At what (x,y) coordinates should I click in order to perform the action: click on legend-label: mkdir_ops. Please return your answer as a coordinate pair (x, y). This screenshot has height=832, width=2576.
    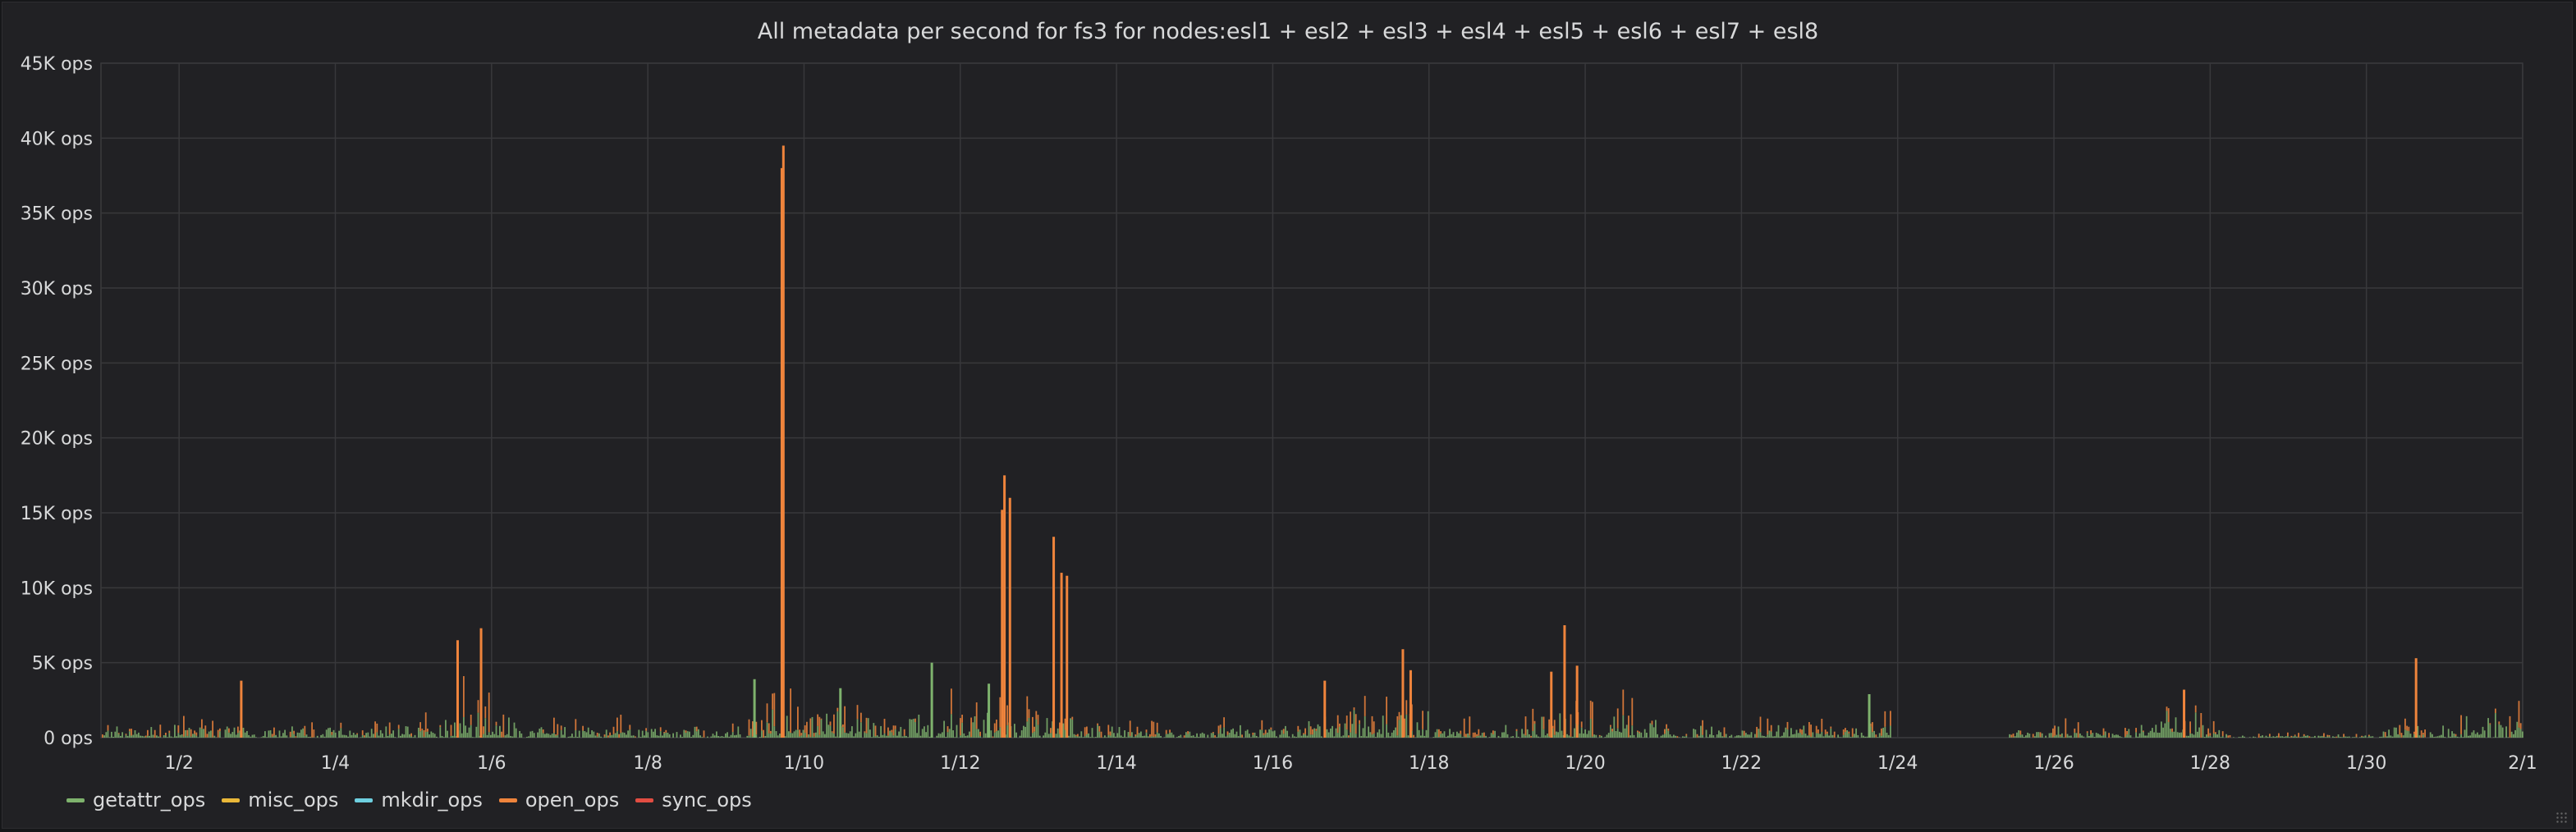
    Looking at the image, I should click on (432, 800).